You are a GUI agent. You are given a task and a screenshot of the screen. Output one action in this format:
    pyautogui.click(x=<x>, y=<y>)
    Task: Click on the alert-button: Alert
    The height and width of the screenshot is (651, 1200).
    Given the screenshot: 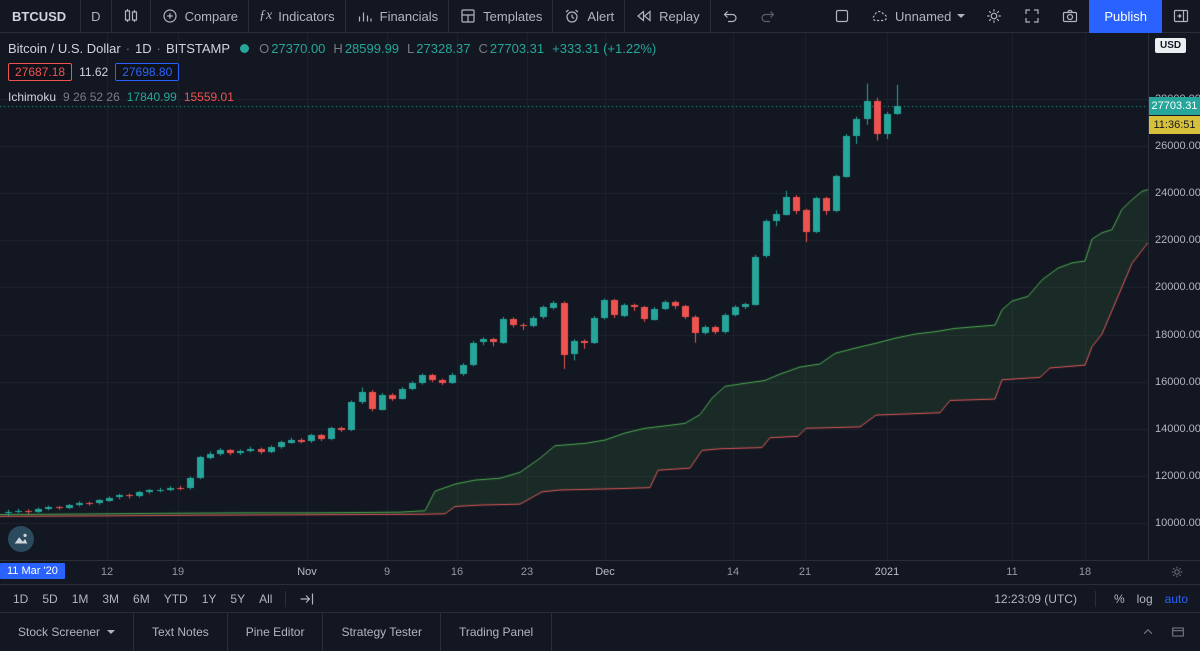 What is the action you would take?
    pyautogui.click(x=588, y=16)
    